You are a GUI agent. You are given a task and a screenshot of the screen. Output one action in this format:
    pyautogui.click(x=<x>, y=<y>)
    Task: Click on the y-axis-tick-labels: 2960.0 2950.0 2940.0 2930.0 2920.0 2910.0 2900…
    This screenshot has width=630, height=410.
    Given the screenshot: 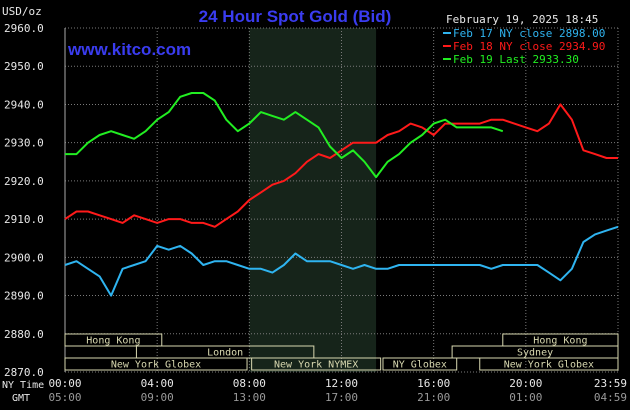 What is the action you would take?
    pyautogui.click(x=24, y=200)
    